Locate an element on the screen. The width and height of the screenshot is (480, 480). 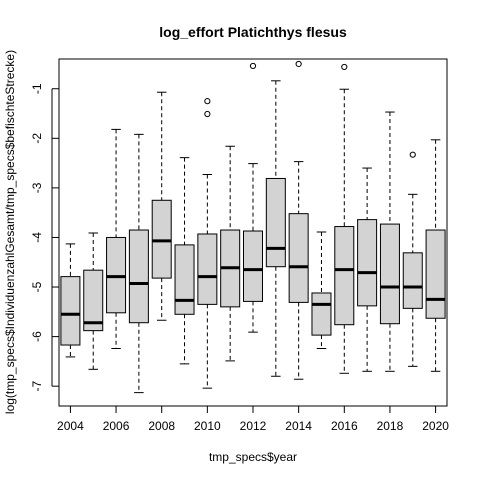
y-tick-label: -7 is located at coordinates (37, 386).